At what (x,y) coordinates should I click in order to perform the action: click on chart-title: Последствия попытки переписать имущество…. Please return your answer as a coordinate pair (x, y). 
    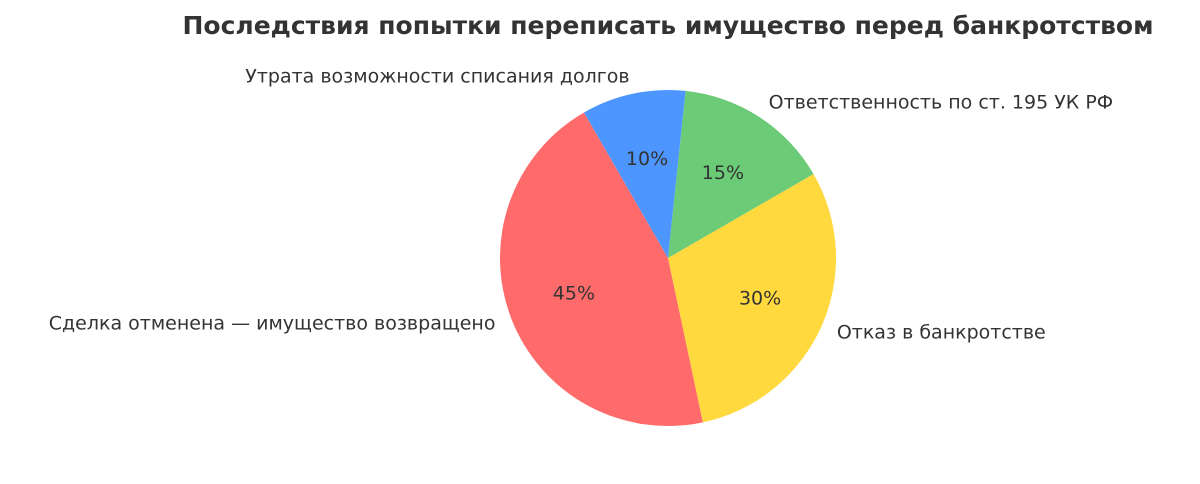
    Looking at the image, I should click on (667, 25).